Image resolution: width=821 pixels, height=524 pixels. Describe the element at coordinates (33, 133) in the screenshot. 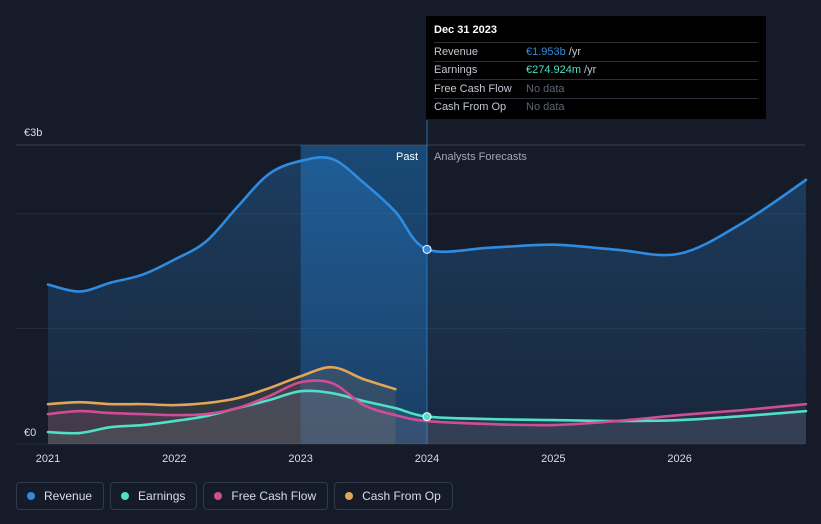

I see `y-tick-label-max: €3b` at that location.